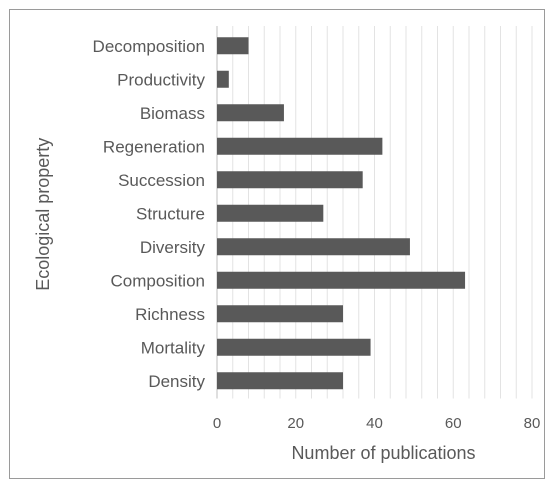  Describe the element at coordinates (161, 180) in the screenshot. I see `category-label-succession: Succession` at that location.